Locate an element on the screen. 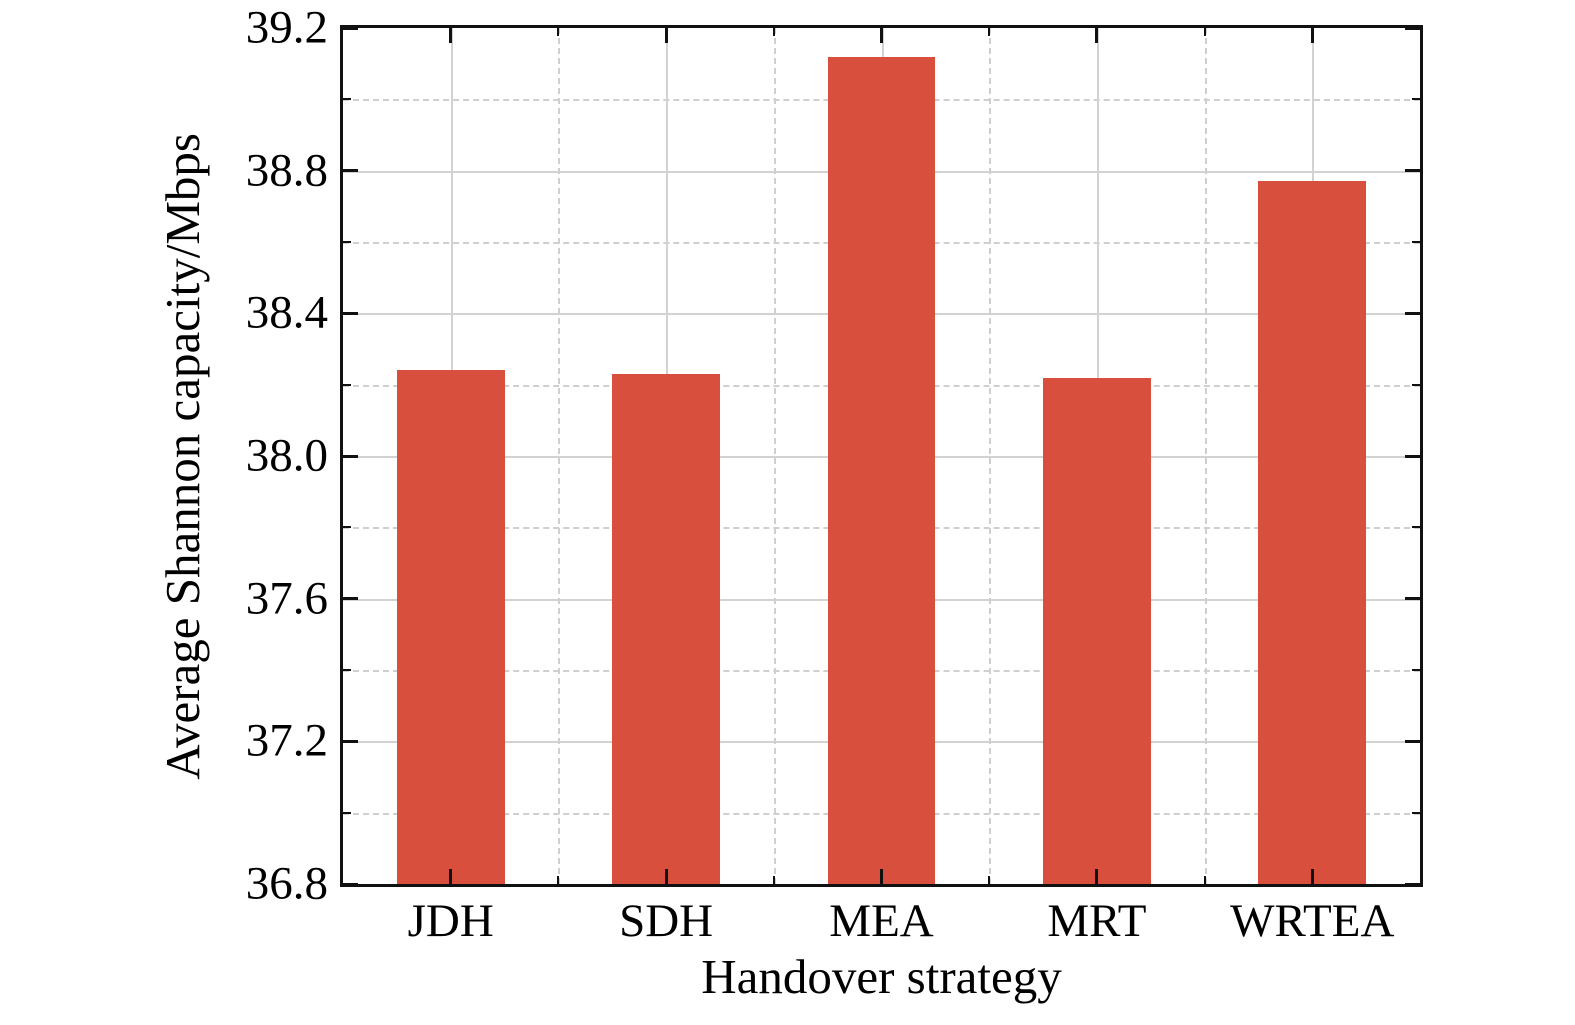 This screenshot has height=1025, width=1575. x-axis-title-text: Handover strategy is located at coordinates (881, 976).